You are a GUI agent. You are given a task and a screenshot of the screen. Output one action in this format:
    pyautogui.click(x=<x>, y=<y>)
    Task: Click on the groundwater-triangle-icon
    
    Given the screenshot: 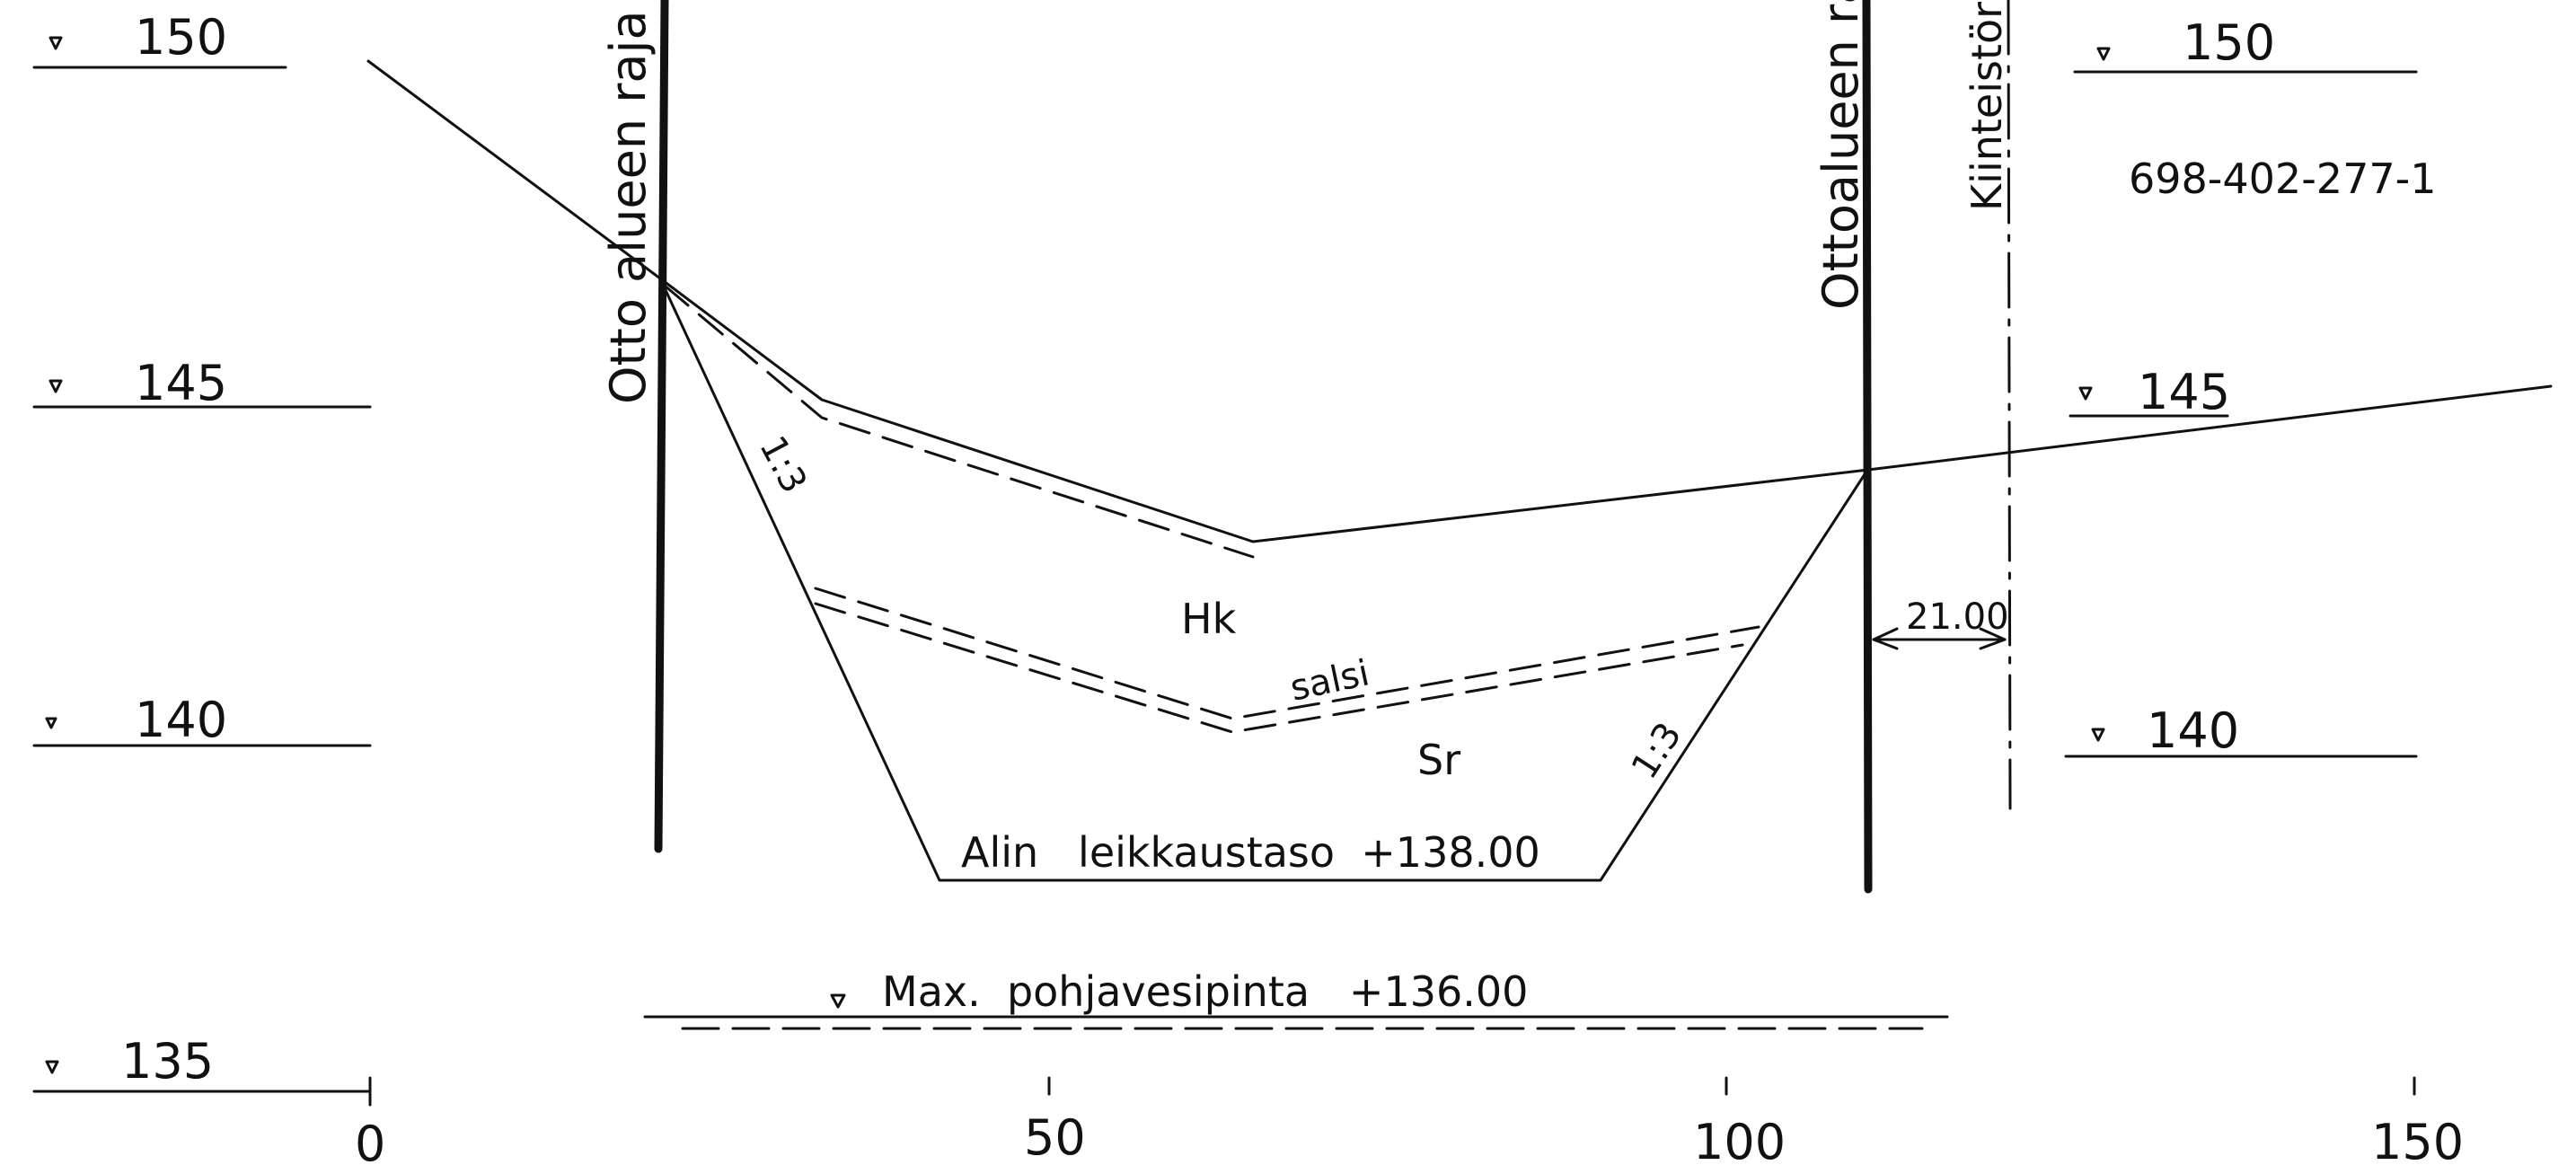 What is the action you would take?
    pyautogui.click(x=838, y=1001)
    